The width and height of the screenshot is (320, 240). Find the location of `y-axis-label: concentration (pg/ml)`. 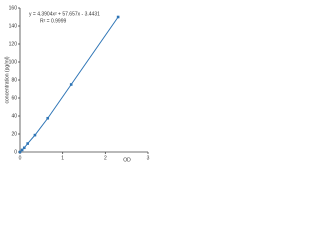

y-axis-label: concentration (pg/ml) is located at coordinates (7, 79).